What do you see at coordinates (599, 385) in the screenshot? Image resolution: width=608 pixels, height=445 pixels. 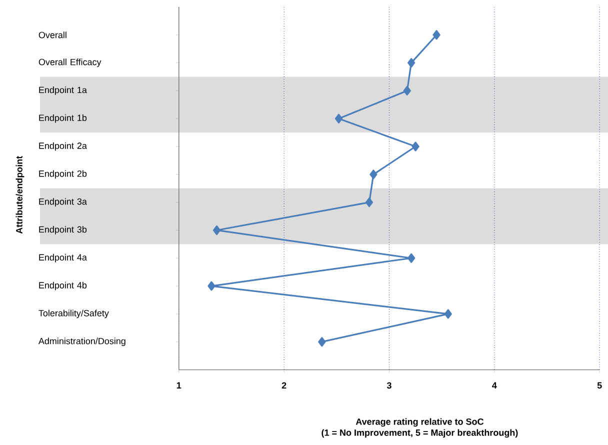 I see `x-tick-label: 5` at bounding box center [599, 385].